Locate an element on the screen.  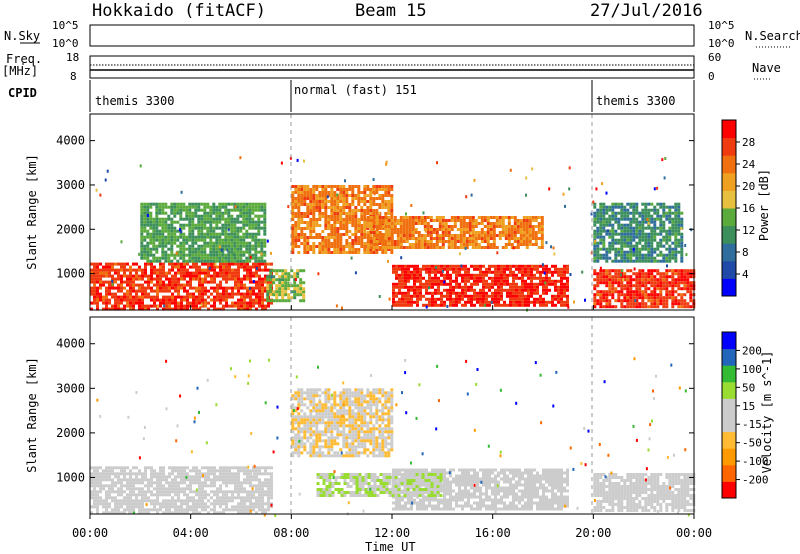
noise-left-tick-top: 10^5 is located at coordinates (65, 25).